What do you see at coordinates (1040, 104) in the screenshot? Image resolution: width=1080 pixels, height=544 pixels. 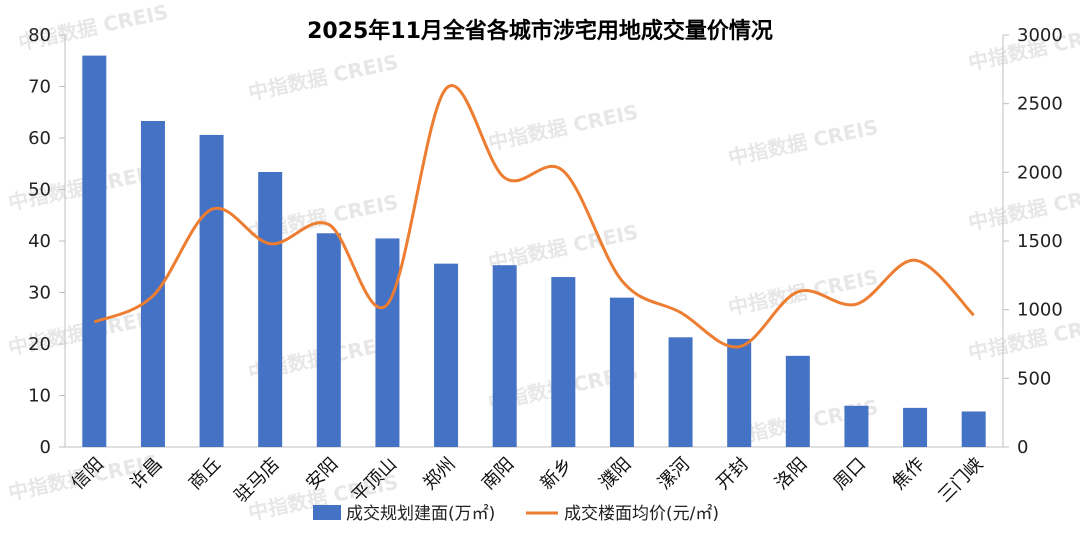 I see `right-tick-label: 2500` at bounding box center [1040, 104].